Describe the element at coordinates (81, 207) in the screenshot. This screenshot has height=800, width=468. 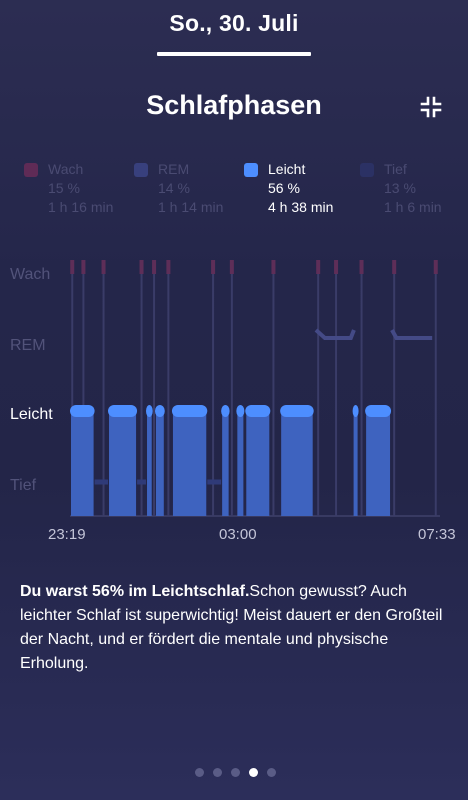
I see `legend-duration: 1 h 16 min` at that location.